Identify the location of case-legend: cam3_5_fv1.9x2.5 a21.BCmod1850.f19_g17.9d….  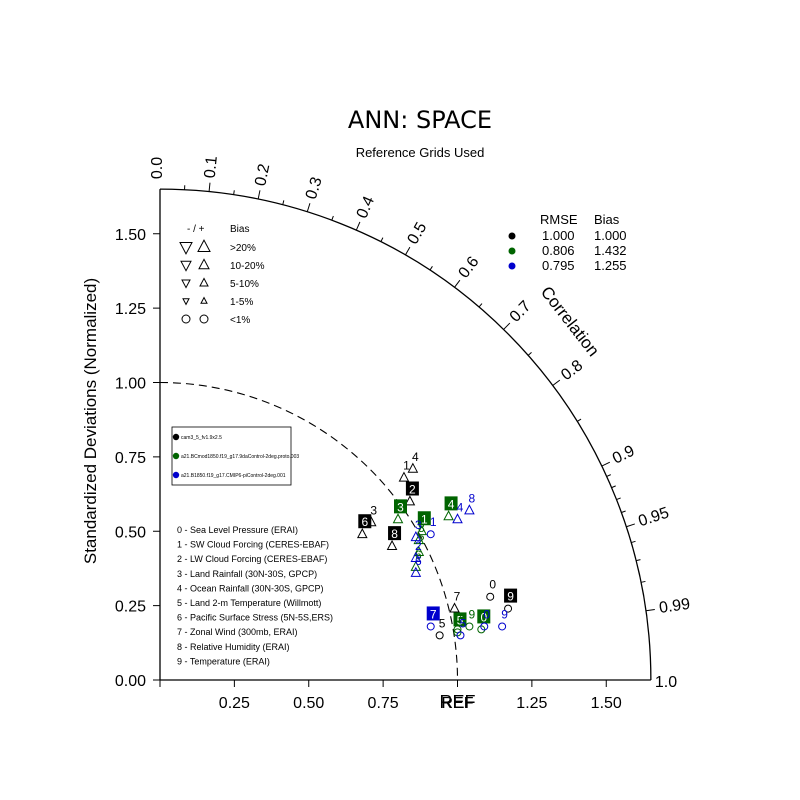
(235, 456).